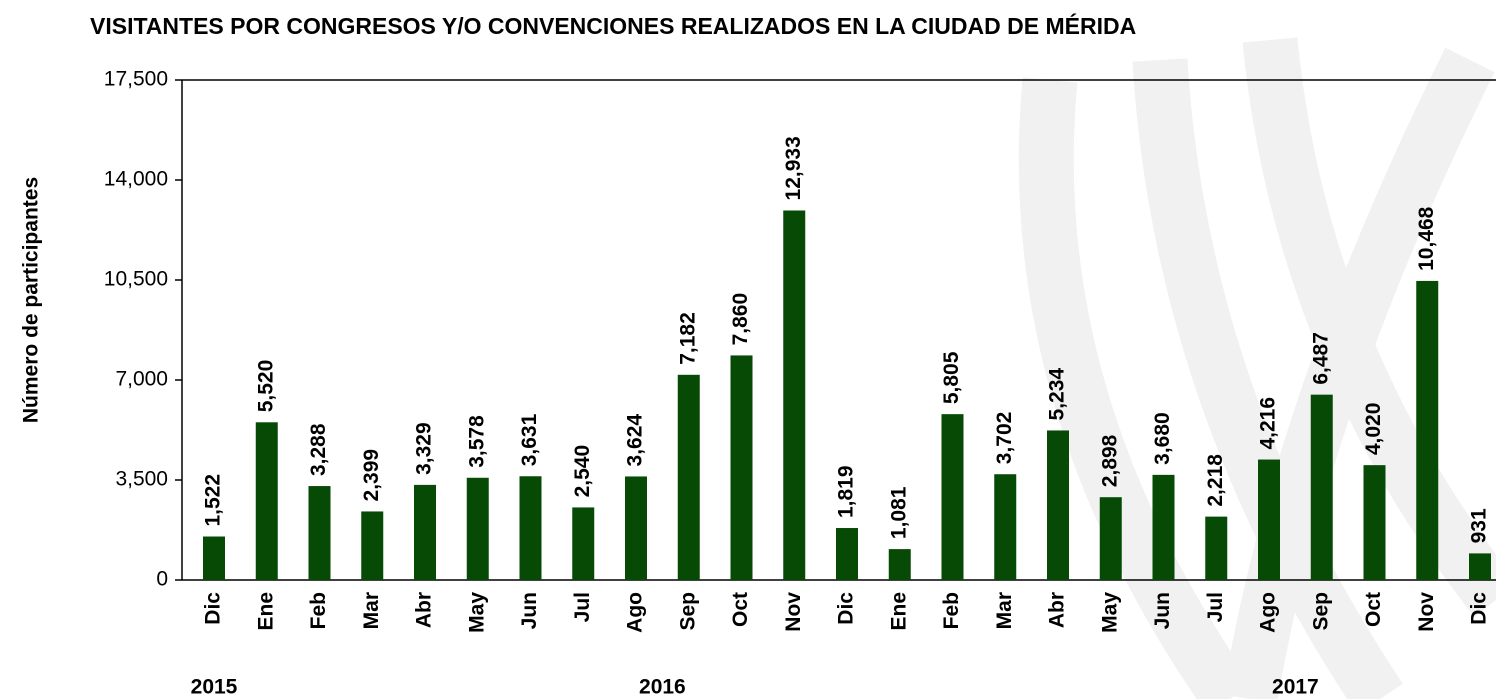 This screenshot has height=699, width=1496. What do you see at coordinates (1109, 460) in the screenshot?
I see `value-label: 2,898` at bounding box center [1109, 460].